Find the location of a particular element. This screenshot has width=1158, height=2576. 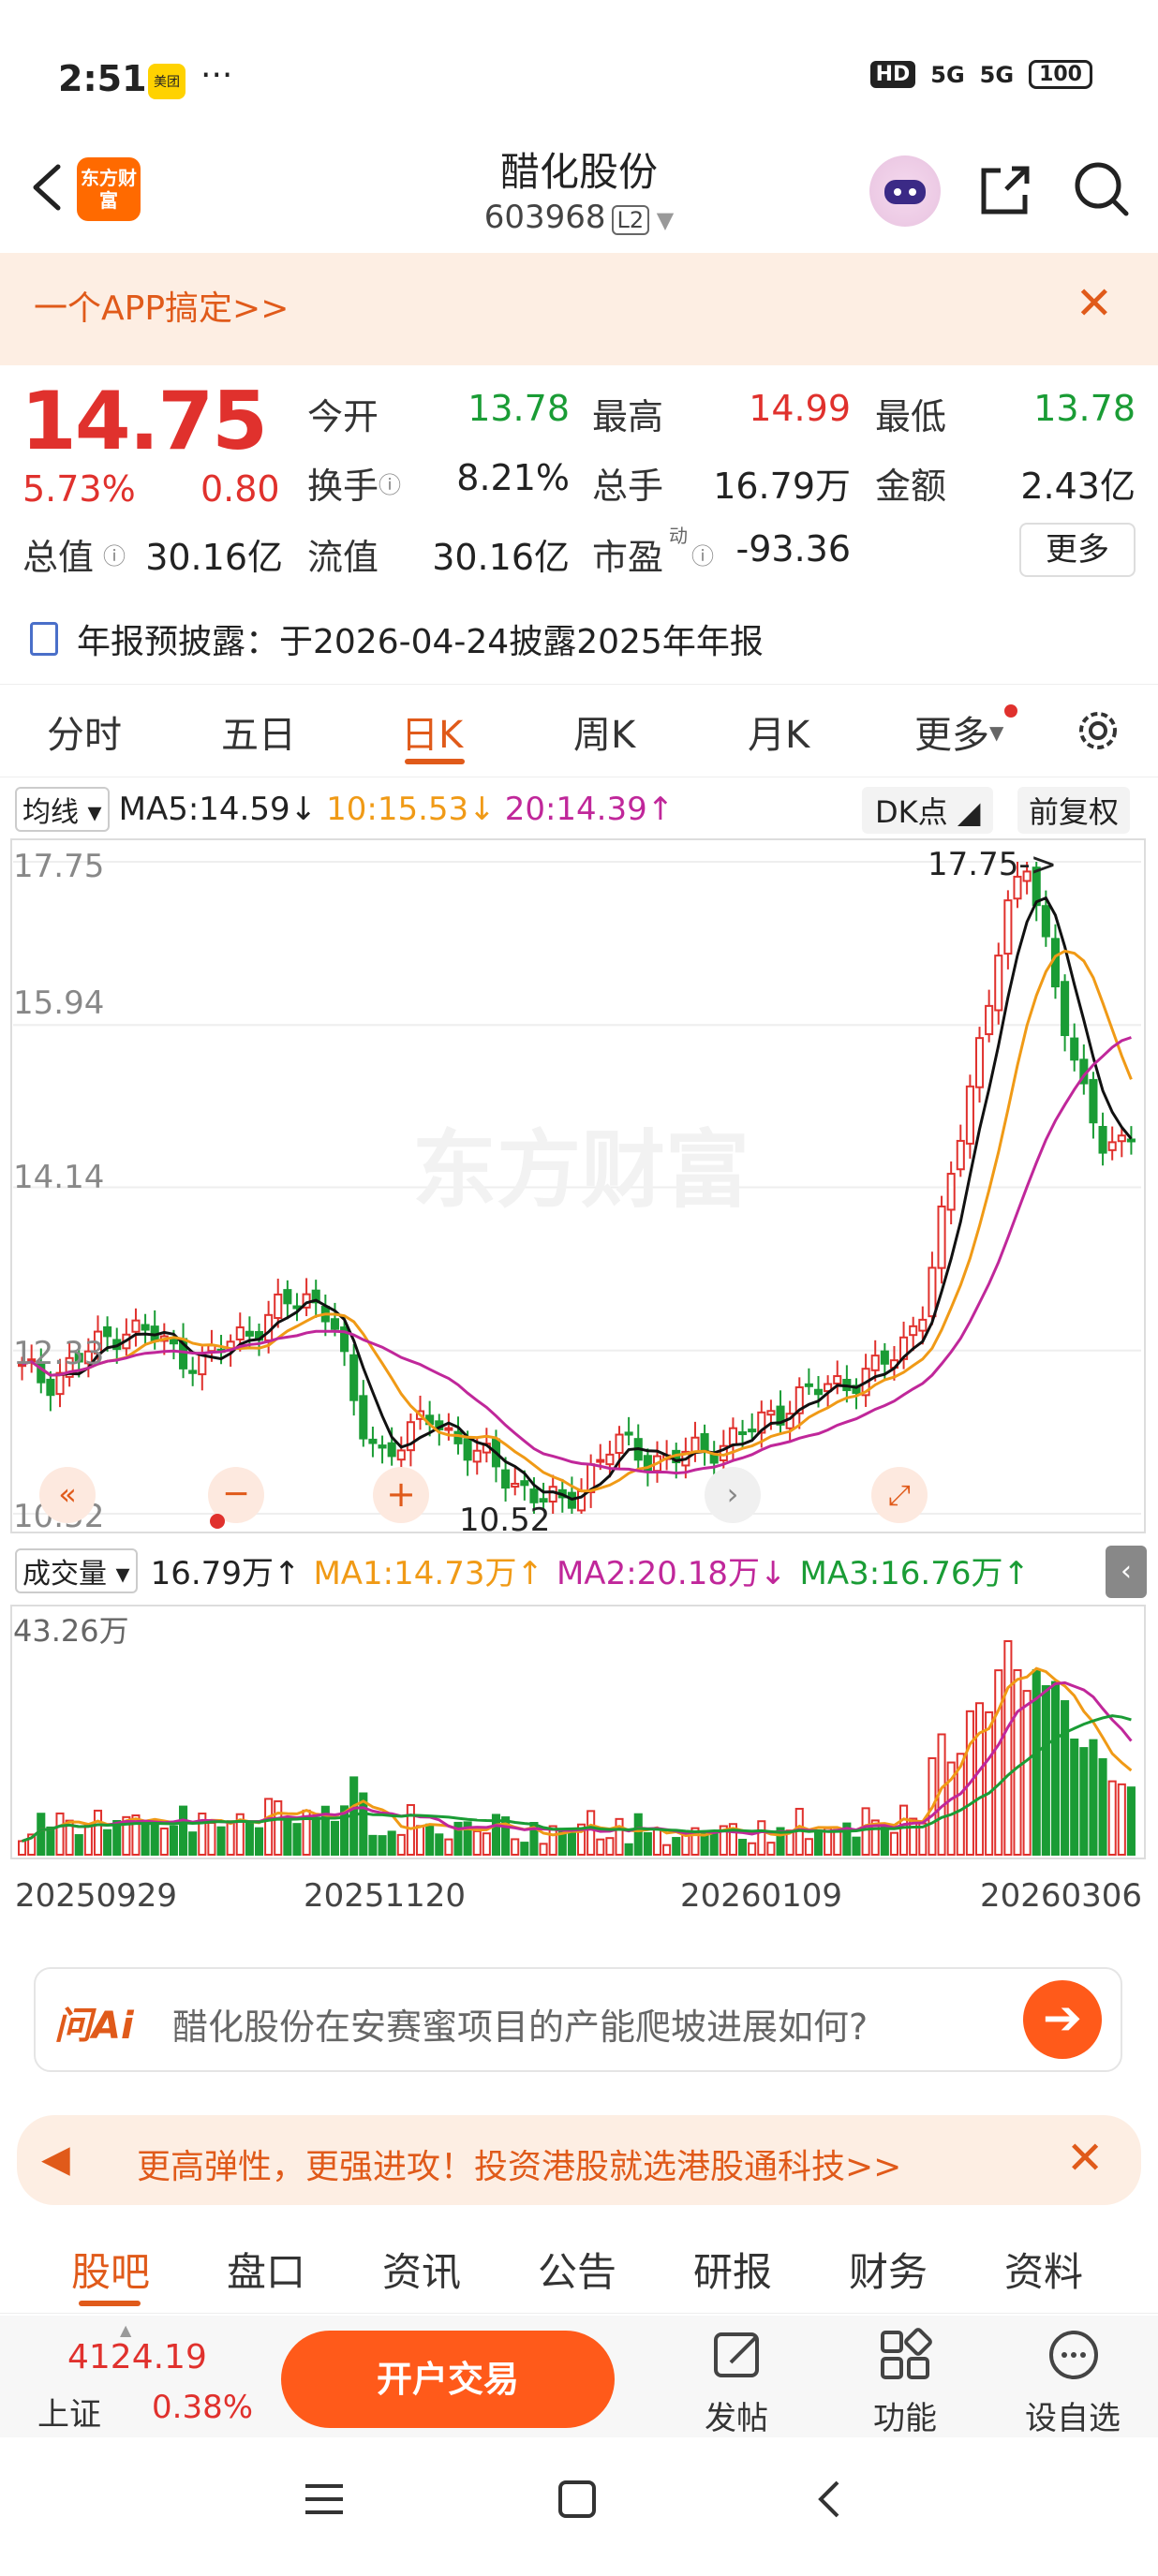

price-adjust-button: 前复权 is located at coordinates (1074, 811).